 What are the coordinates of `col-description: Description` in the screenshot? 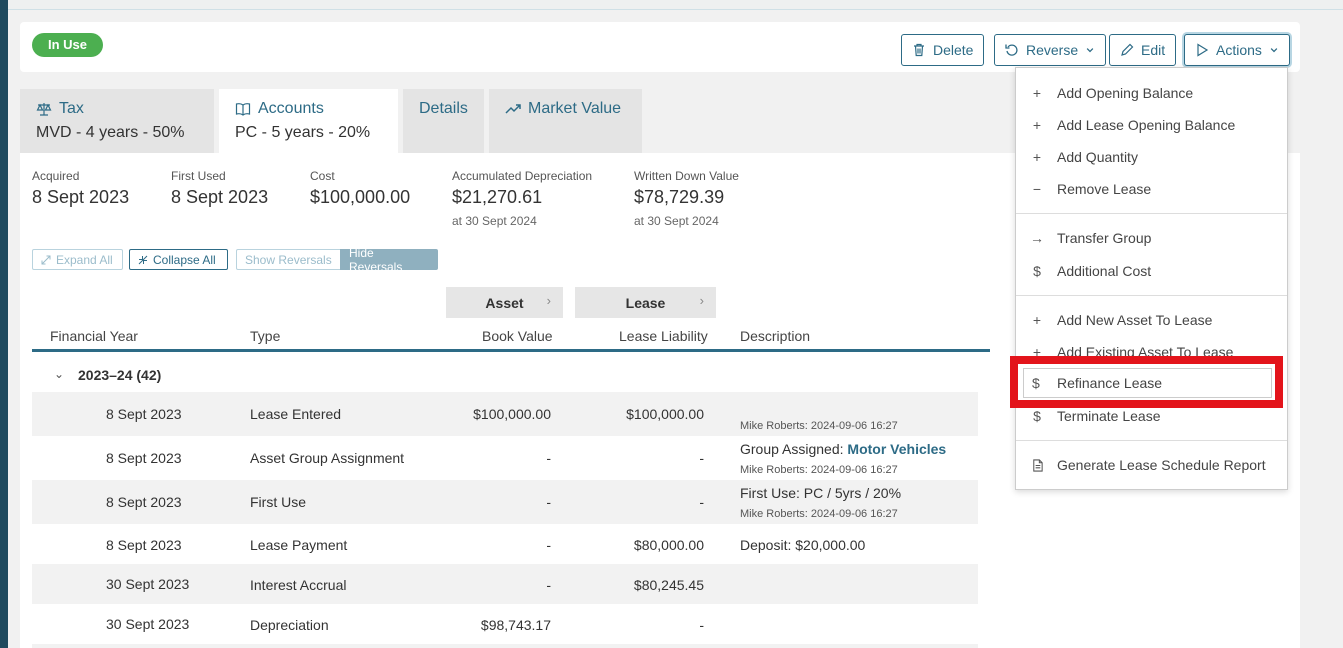 It's located at (775, 336).